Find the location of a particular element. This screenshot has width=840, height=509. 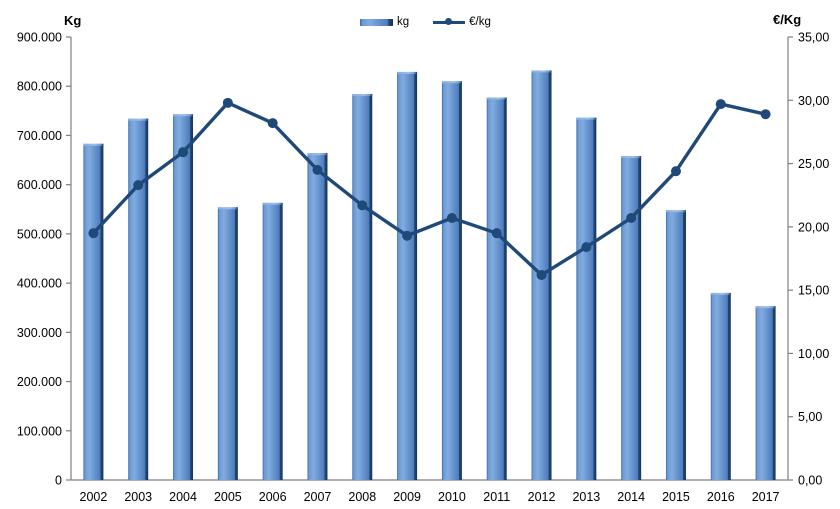

left-axis-tick-label: 900.000 is located at coordinates (39, 38).